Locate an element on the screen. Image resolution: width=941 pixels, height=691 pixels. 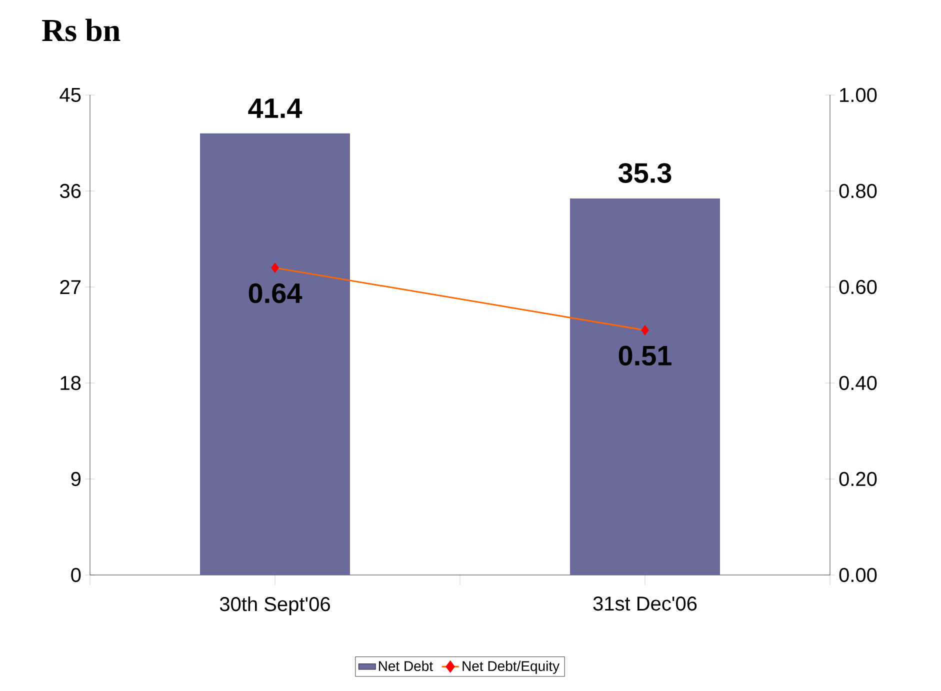
legend-label: Net Debt is located at coordinates (405, 666).